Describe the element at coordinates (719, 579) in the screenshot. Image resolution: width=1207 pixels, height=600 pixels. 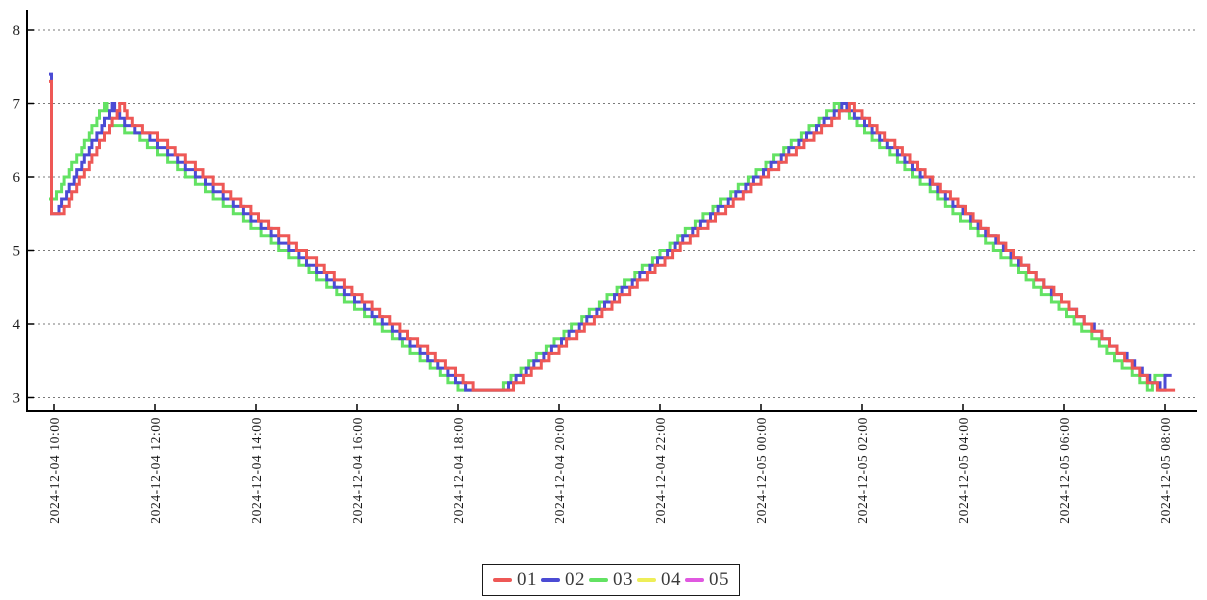
I see `legend-label: 05` at that location.